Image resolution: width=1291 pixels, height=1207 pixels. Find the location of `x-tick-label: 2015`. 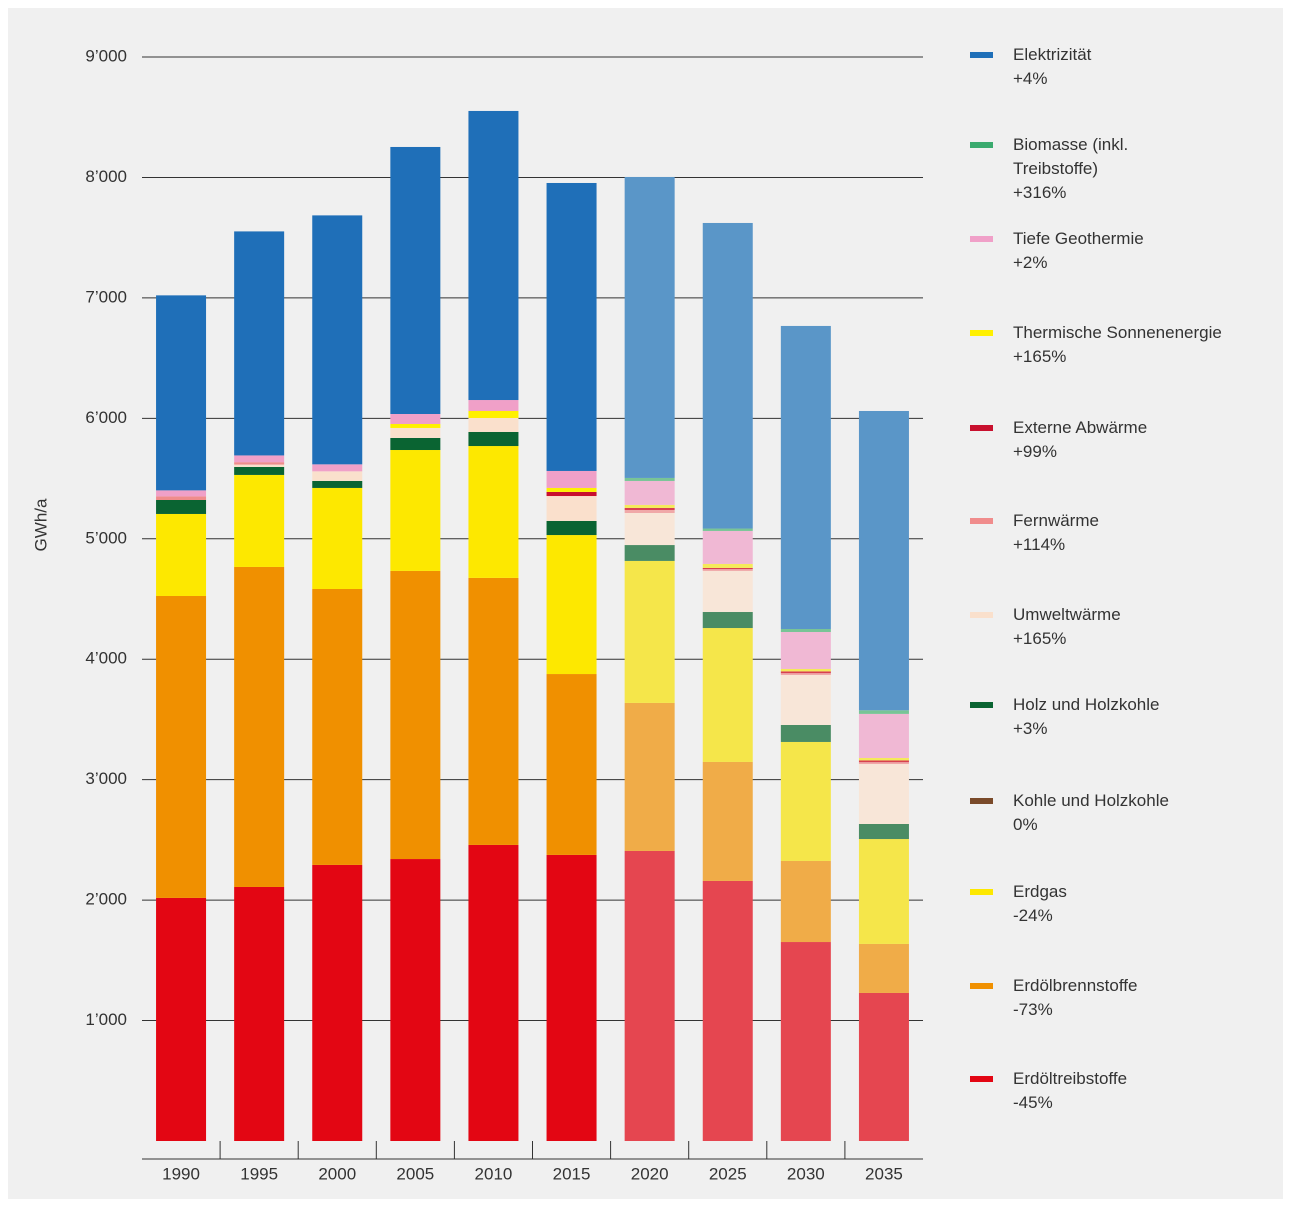

x-tick-label: 2015 is located at coordinates (572, 1173).